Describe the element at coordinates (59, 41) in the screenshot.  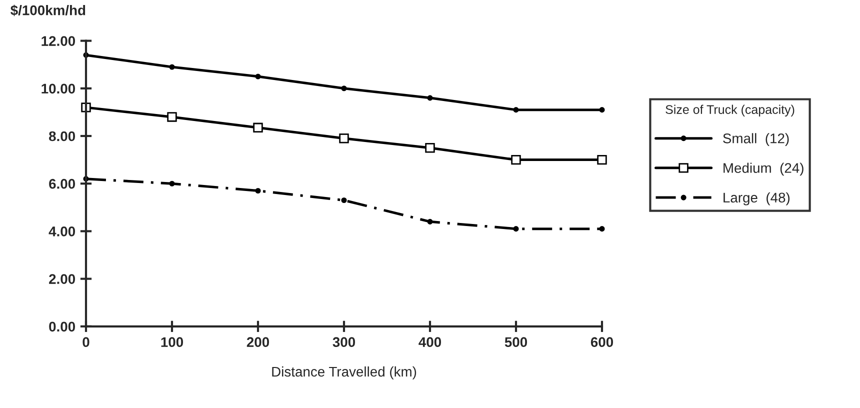
I see `y-tick-label: 12.00` at that location.